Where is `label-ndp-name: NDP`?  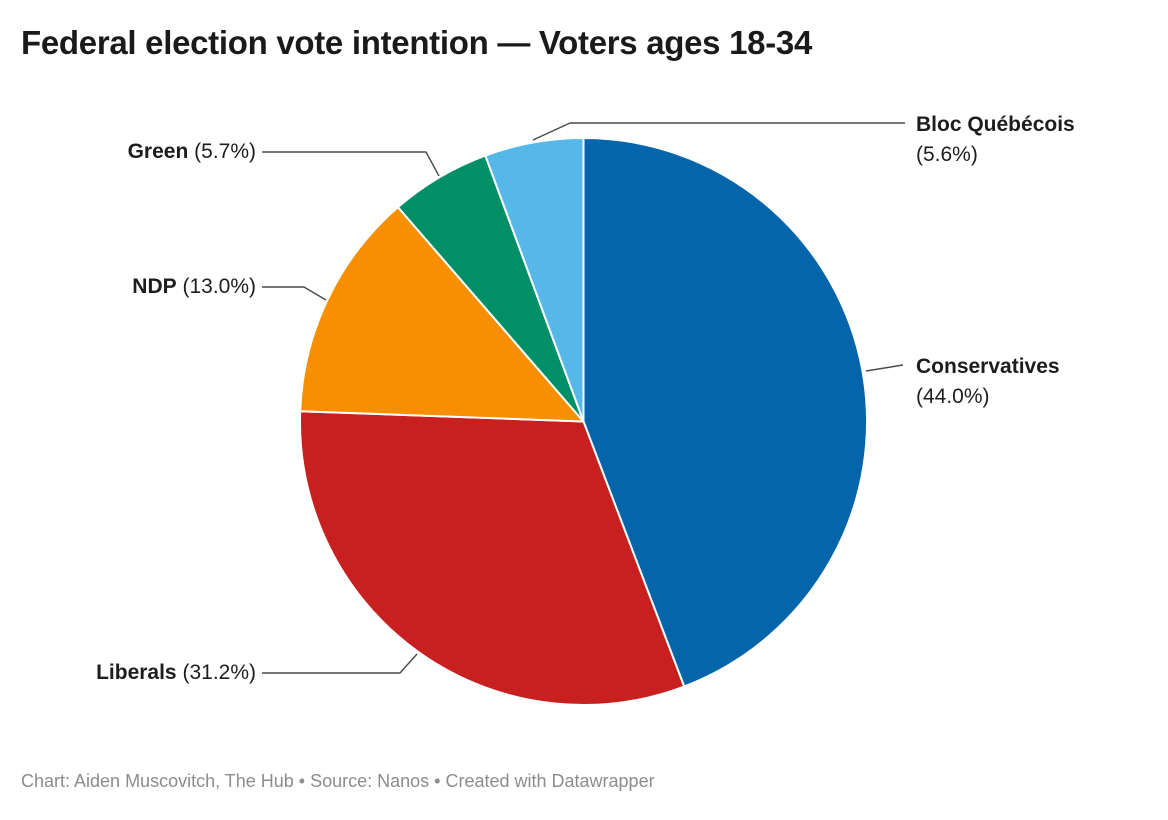 label-ndp-name: NDP is located at coordinates (154, 286).